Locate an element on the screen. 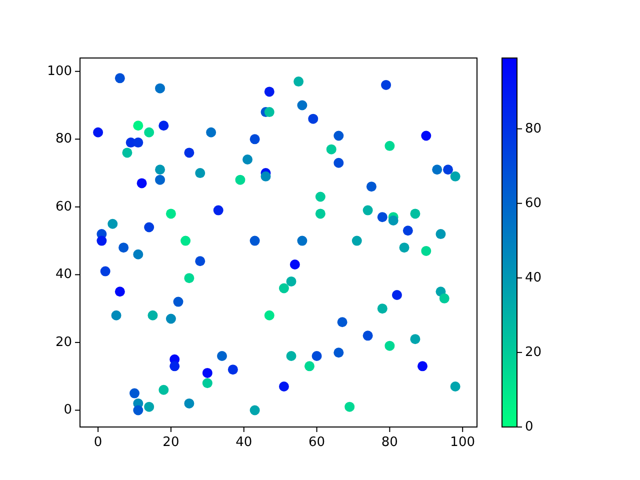 Image resolution: width=640 pixels, height=480 pixels. y-tick-label: 100 is located at coordinates (59, 71).